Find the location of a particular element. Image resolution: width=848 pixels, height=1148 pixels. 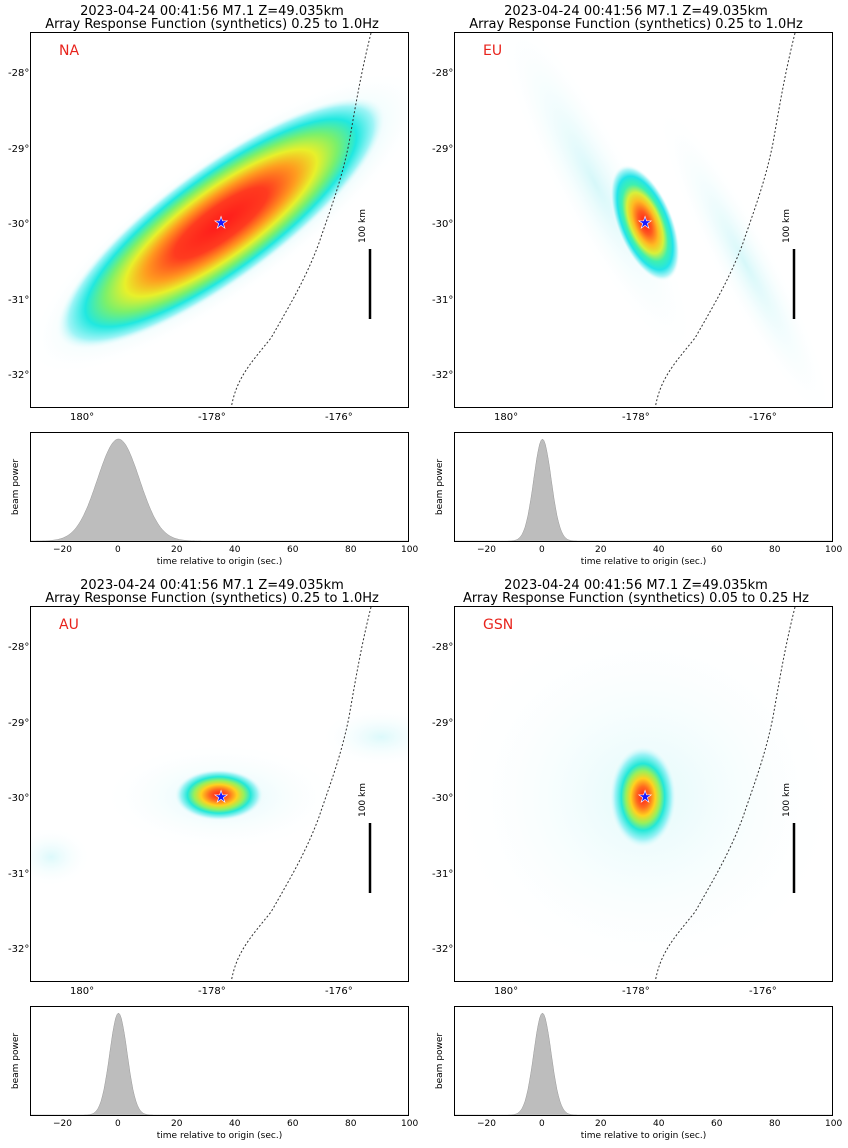

arf-map: ★ EU 100 km is located at coordinates (643, 220).